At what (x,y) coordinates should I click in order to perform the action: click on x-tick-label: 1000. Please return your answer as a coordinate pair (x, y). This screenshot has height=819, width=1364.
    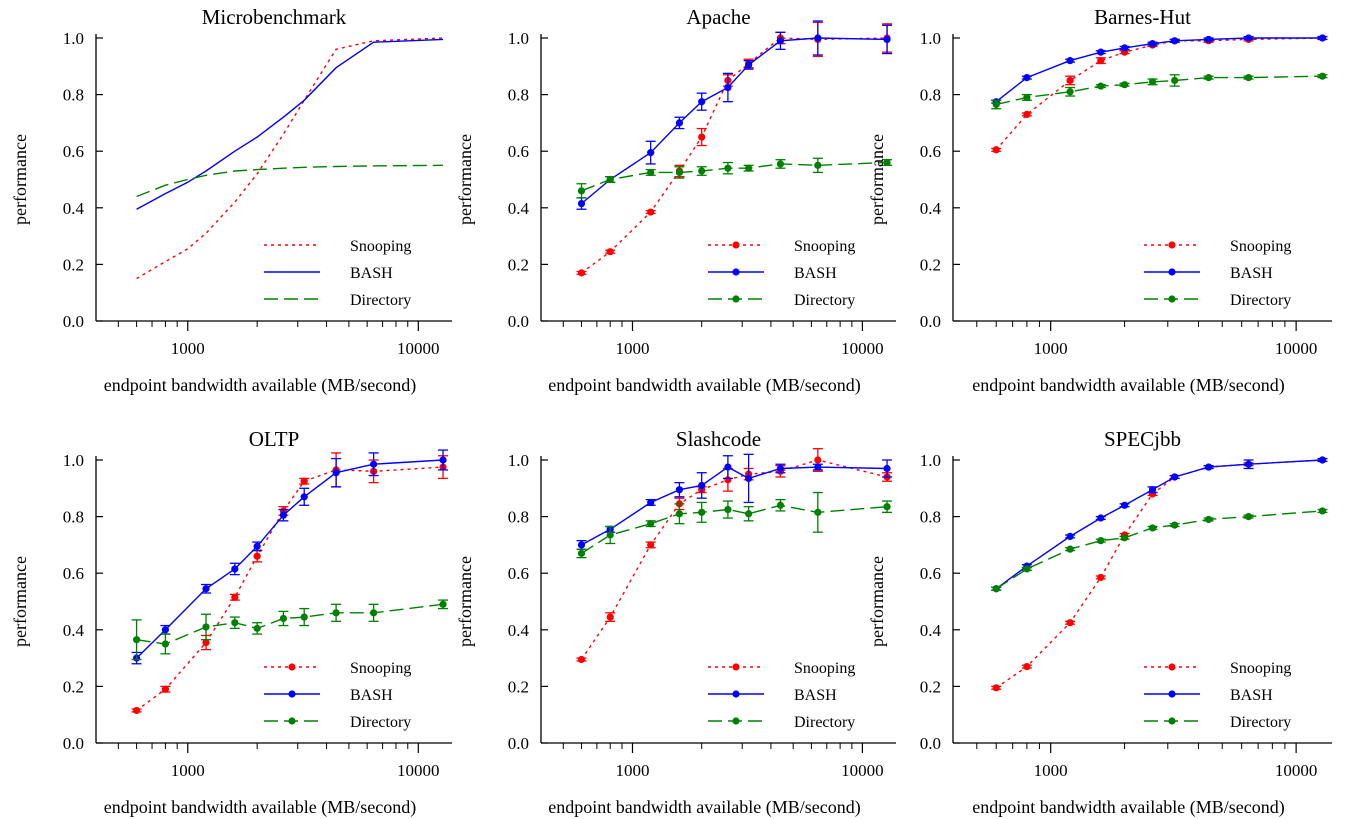
    Looking at the image, I should click on (188, 348).